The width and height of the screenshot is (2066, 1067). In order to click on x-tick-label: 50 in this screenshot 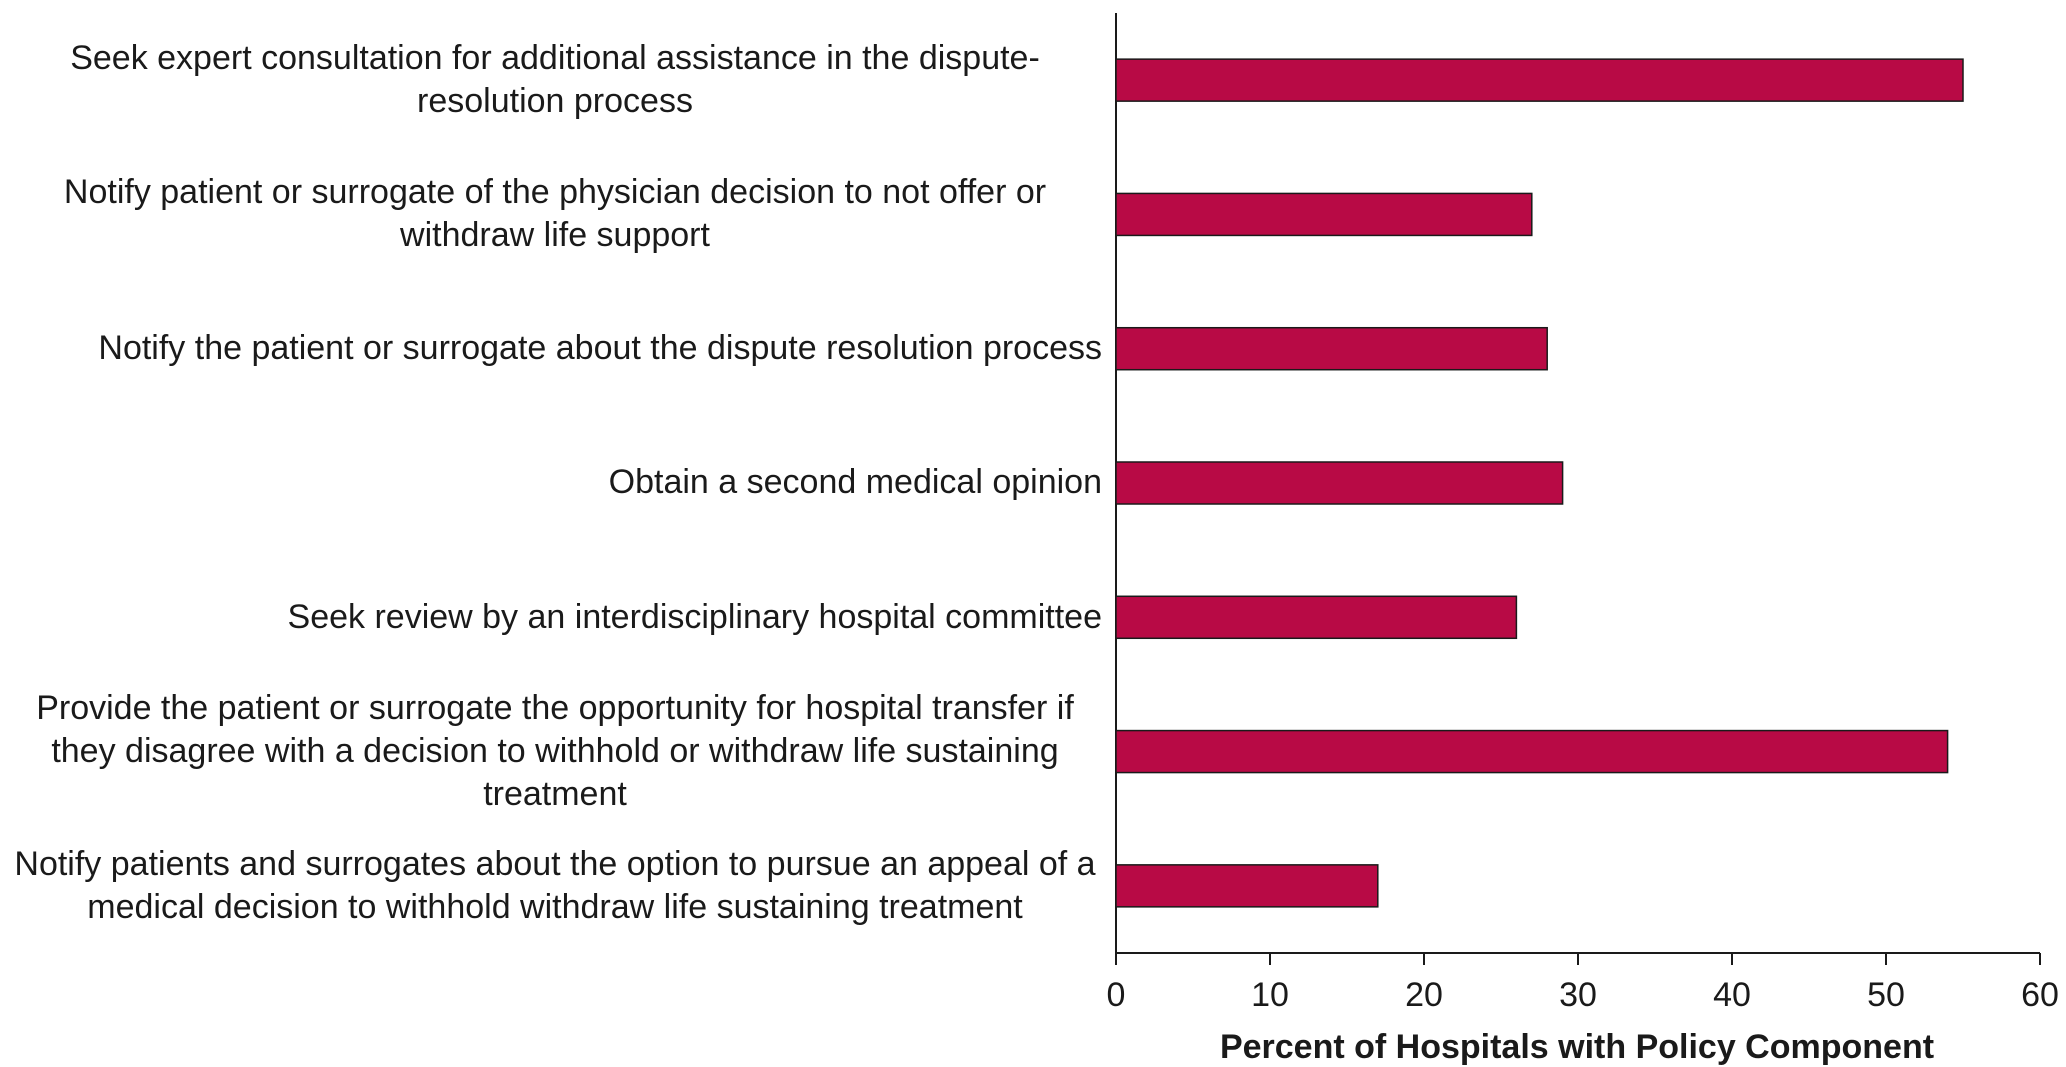, I will do `click(1886, 995)`.